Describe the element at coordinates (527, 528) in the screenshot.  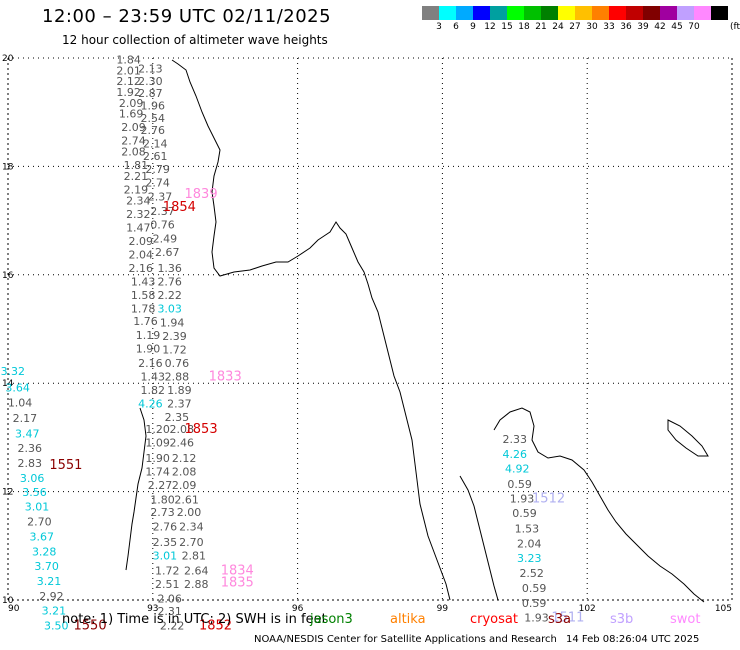
I see `wave-height-value: 1.53` at that location.